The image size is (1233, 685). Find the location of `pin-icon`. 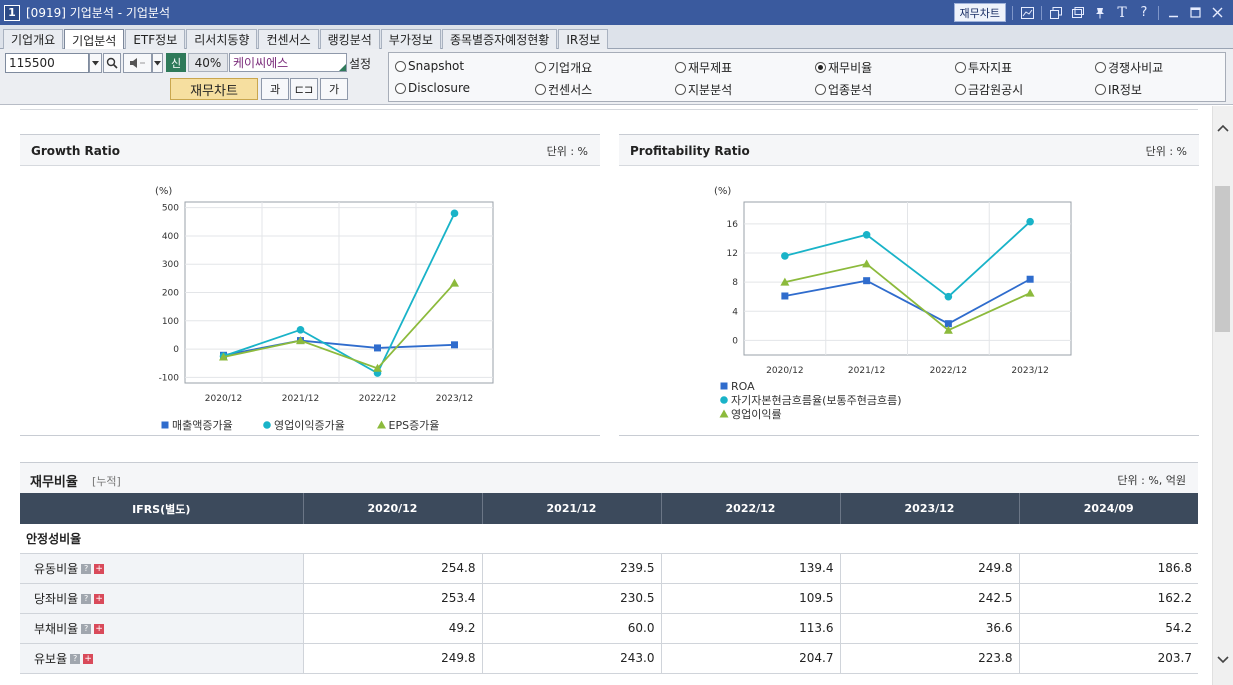

pin-icon is located at coordinates (1100, 13).